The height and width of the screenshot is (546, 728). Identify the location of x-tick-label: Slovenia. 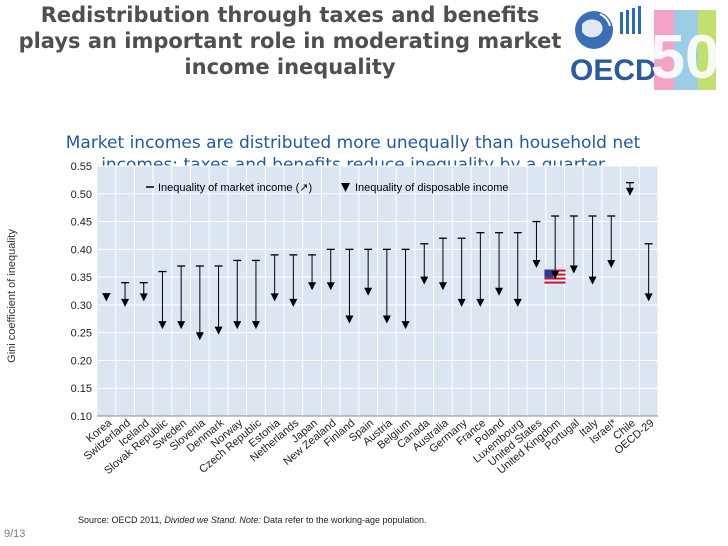
(188, 435).